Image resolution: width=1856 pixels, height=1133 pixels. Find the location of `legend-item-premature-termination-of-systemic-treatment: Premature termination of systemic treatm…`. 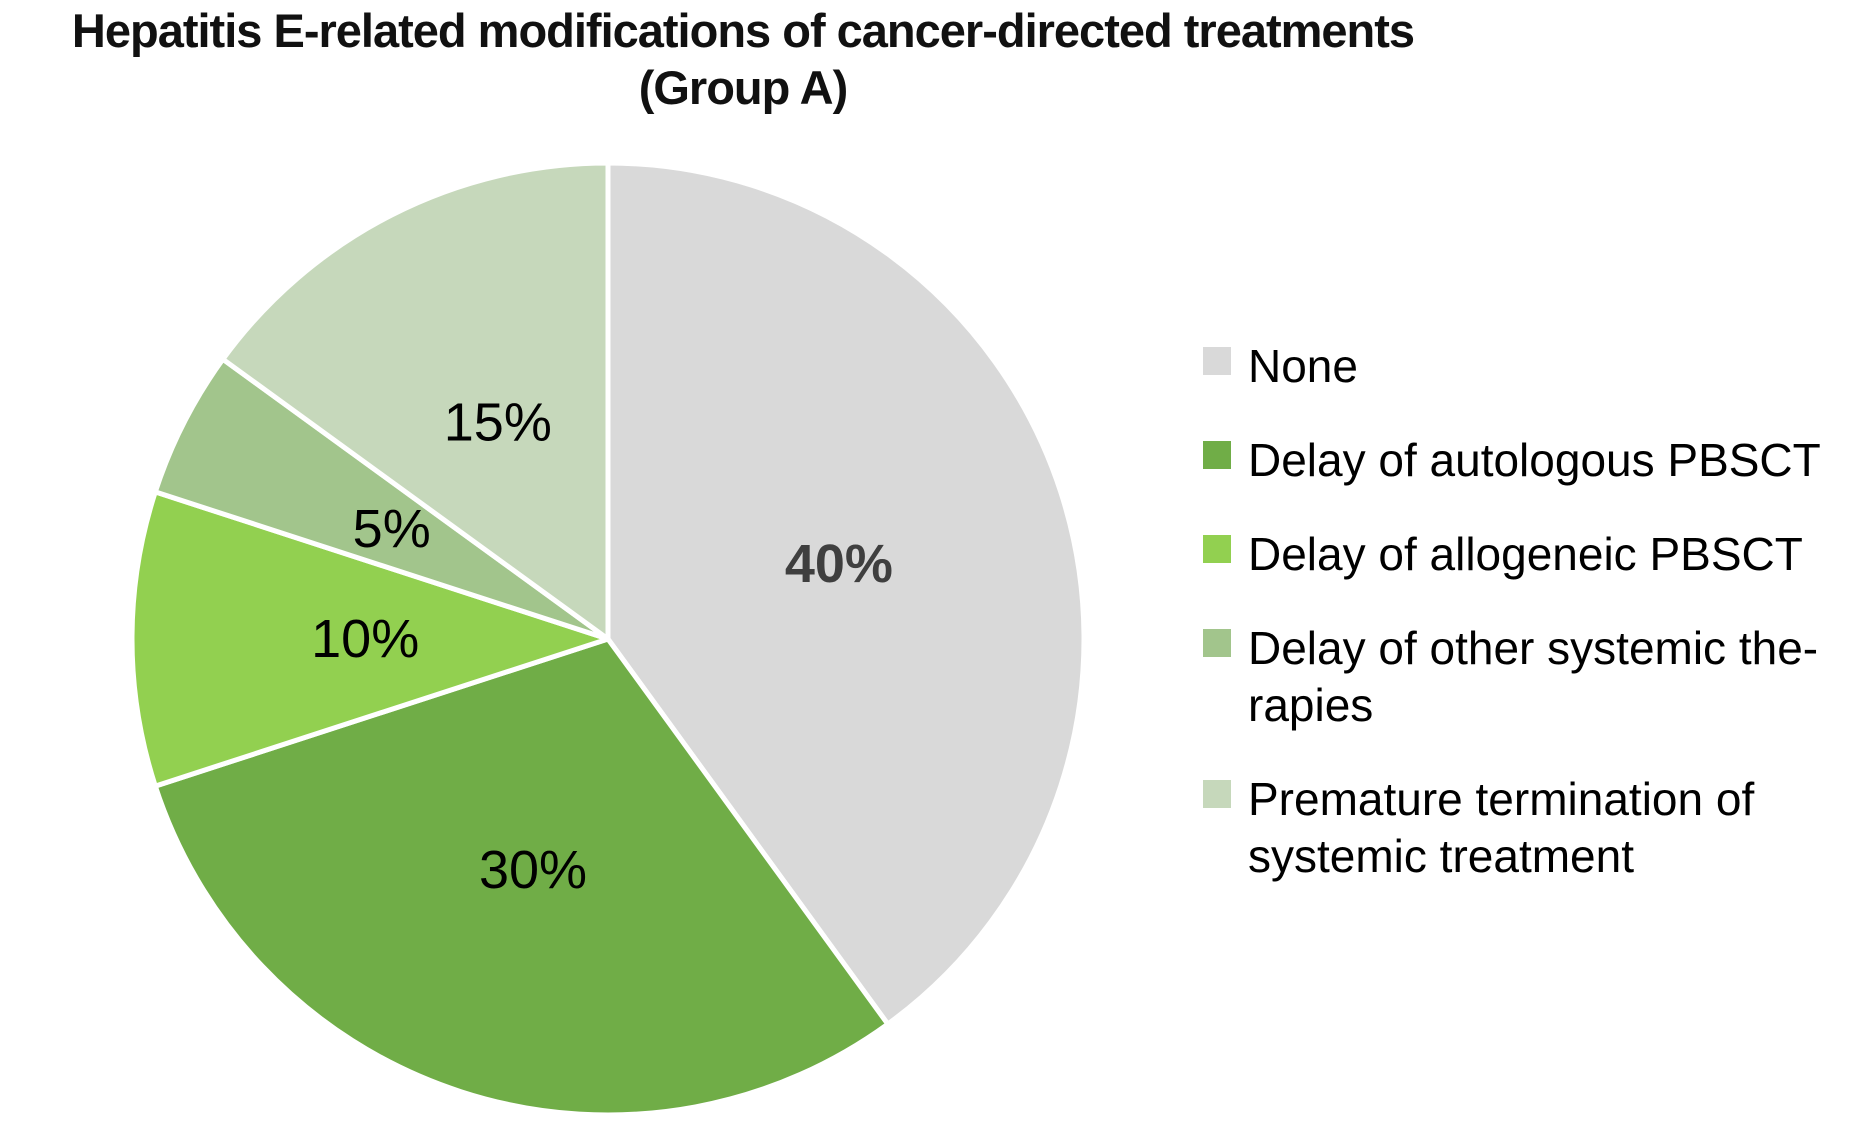

legend-item-premature-termination-of-systemic-treatment: Premature termination of systemic treatm… is located at coordinates (1528, 828).